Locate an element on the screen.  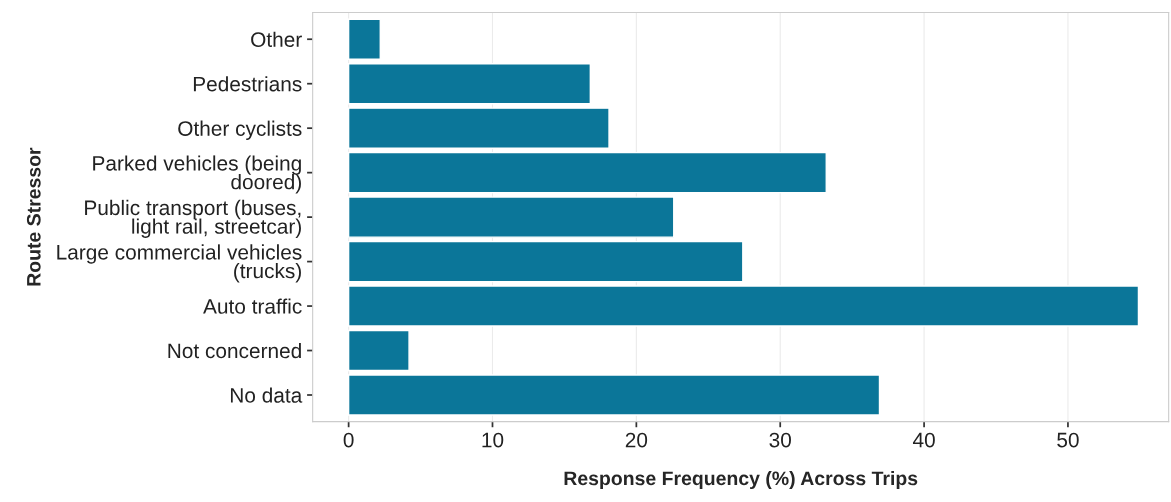
y-tick-label: Other cyclists is located at coordinates (240, 130).